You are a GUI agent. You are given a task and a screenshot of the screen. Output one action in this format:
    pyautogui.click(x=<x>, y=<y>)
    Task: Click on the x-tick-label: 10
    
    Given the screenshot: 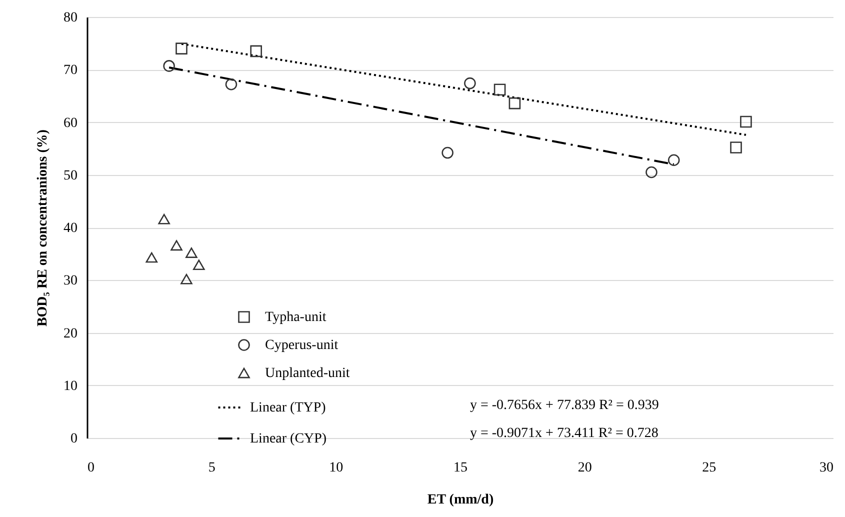 What is the action you would take?
    pyautogui.click(x=336, y=468)
    